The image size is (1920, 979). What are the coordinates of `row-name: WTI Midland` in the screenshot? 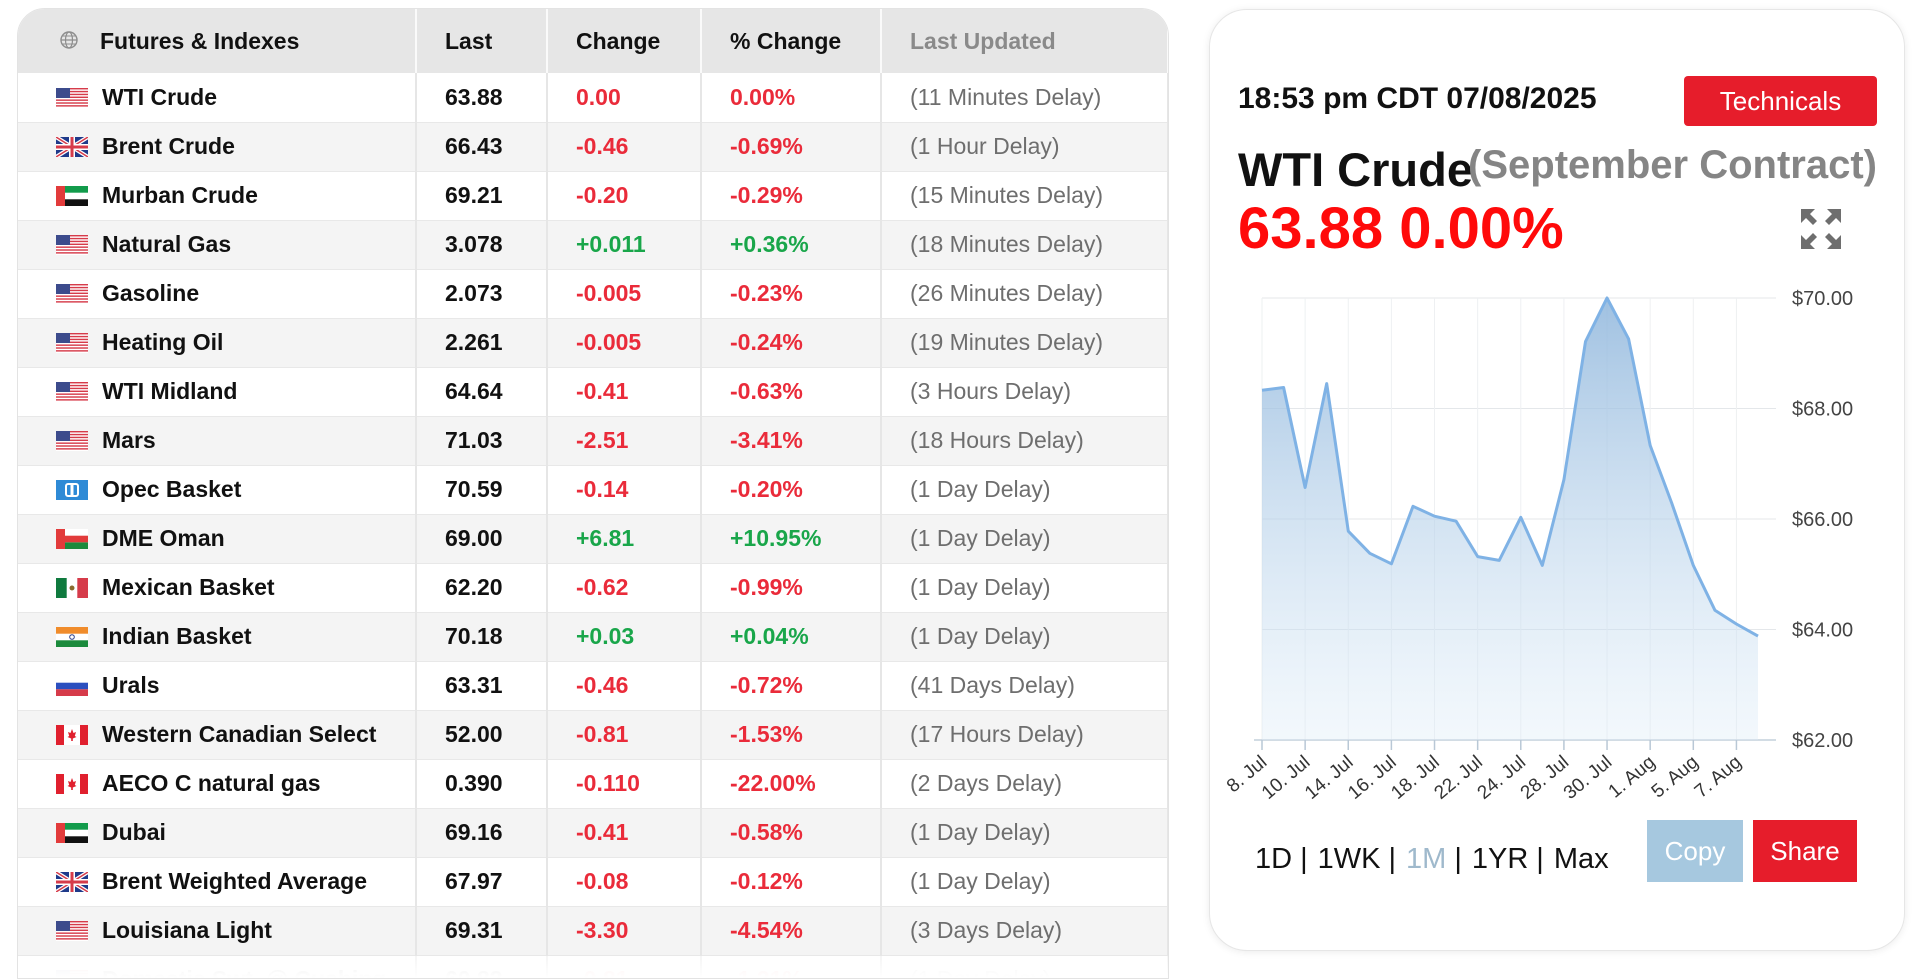 It's located at (169, 391).